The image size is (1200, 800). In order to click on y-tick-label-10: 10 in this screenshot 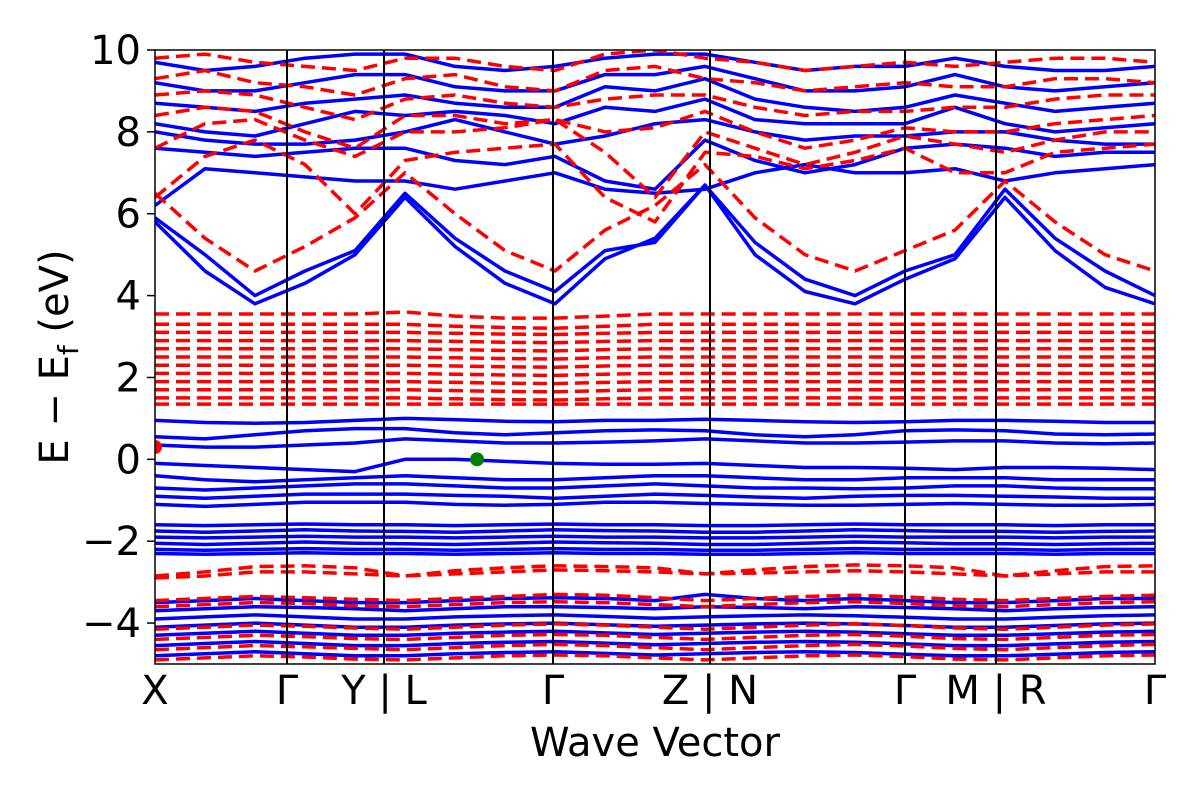, I will do `click(115, 51)`.